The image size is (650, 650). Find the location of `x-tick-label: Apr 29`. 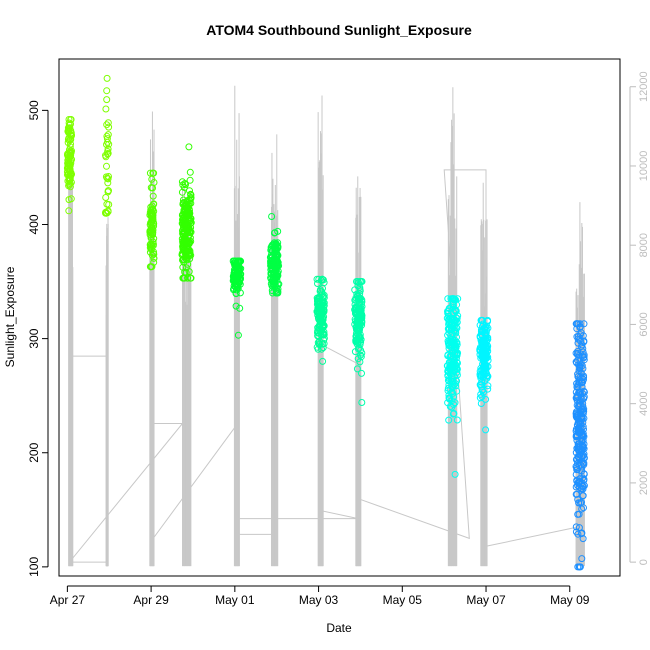

x-tick-label: Apr 29 is located at coordinates (151, 600).